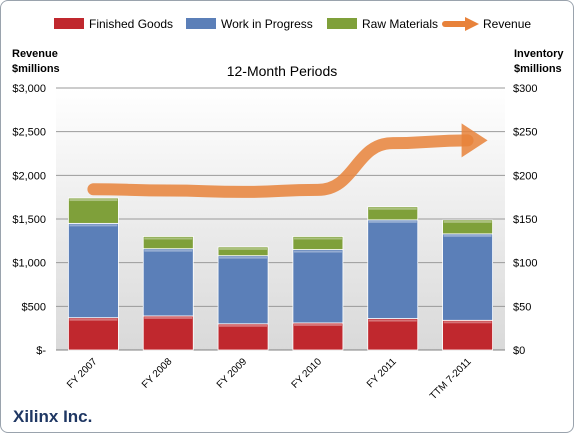 This screenshot has width=574, height=433. What do you see at coordinates (280, 166) in the screenshot?
I see `revenue-line` at bounding box center [280, 166].